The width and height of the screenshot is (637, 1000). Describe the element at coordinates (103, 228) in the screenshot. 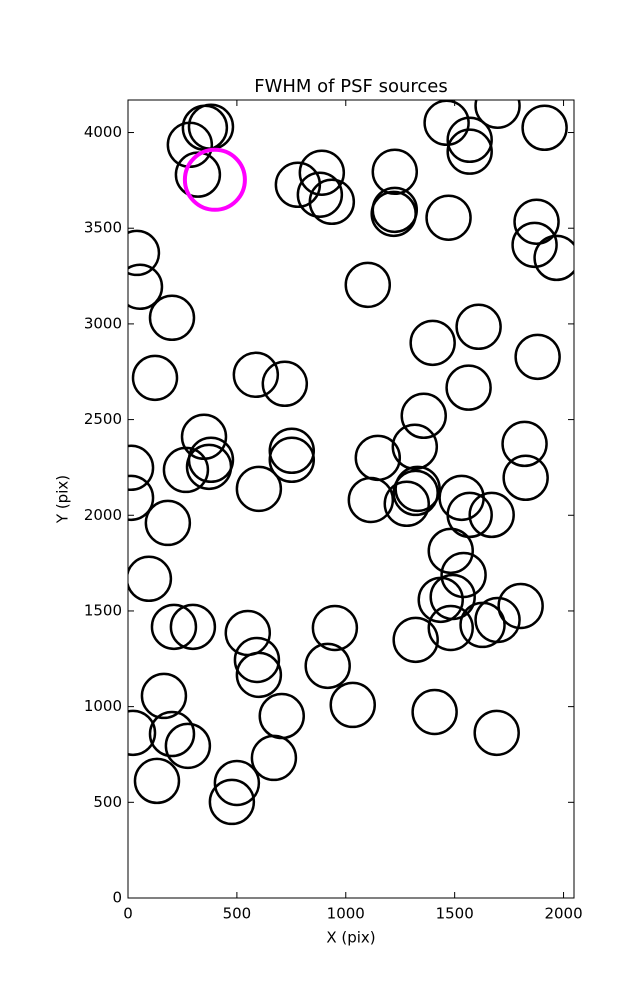

I see `y-tick-label: 3500` at that location.